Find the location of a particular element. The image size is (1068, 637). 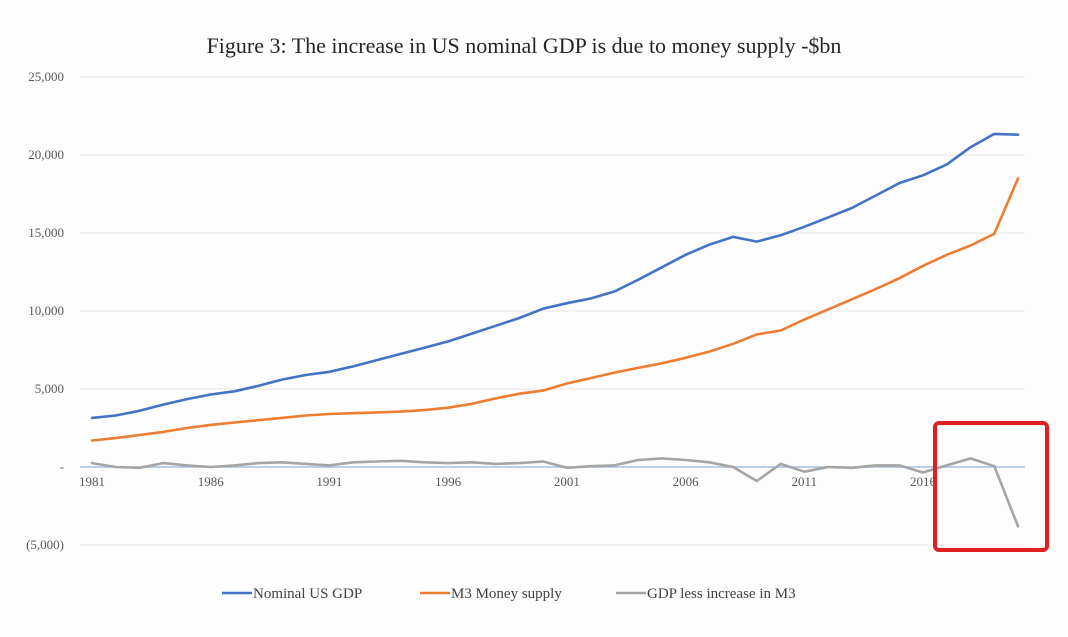

legend-label: GDP less increase in M3 is located at coordinates (721, 594).